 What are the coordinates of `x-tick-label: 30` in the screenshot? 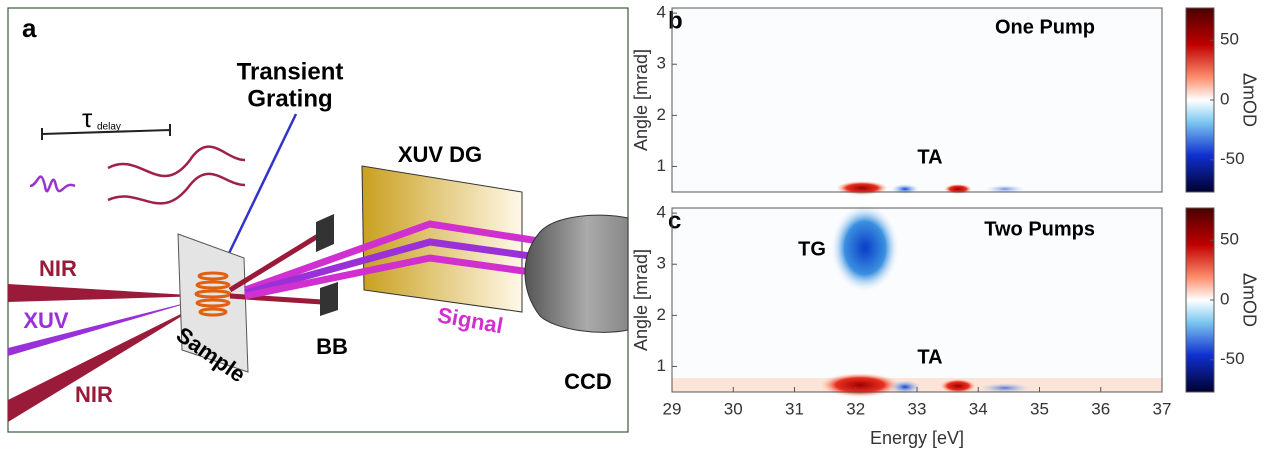 It's located at (733, 408).